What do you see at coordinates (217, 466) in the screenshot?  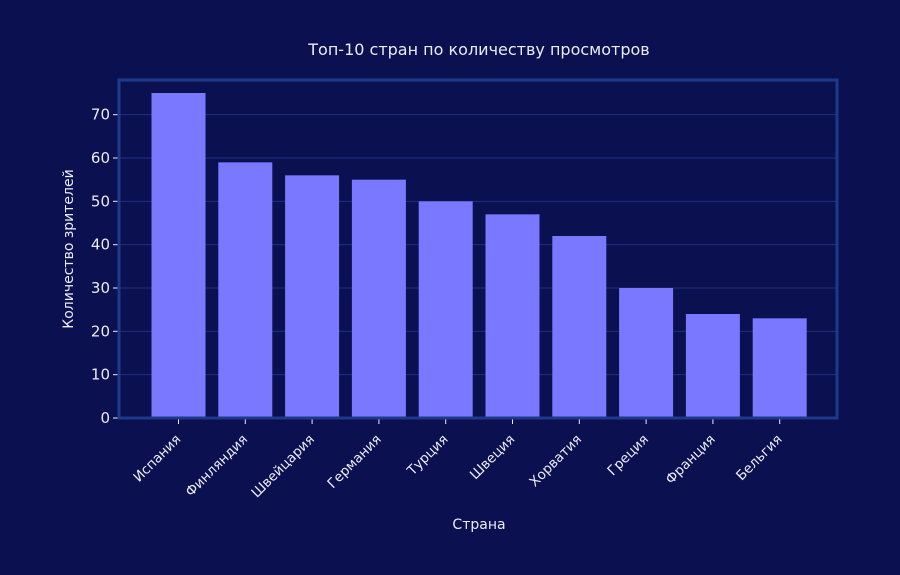 I see `x-tick-label: Финляндия` at bounding box center [217, 466].